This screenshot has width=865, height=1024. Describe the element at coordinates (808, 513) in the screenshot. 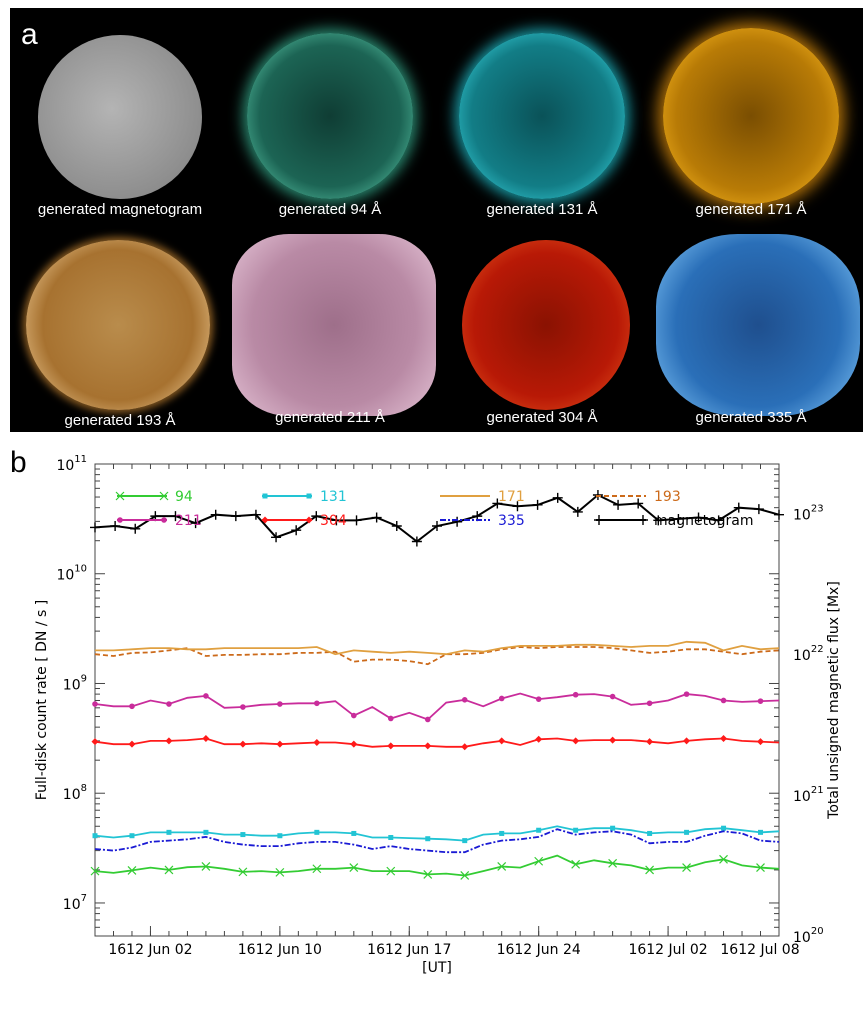

I see `y2-tick-label: 1023` at that location.